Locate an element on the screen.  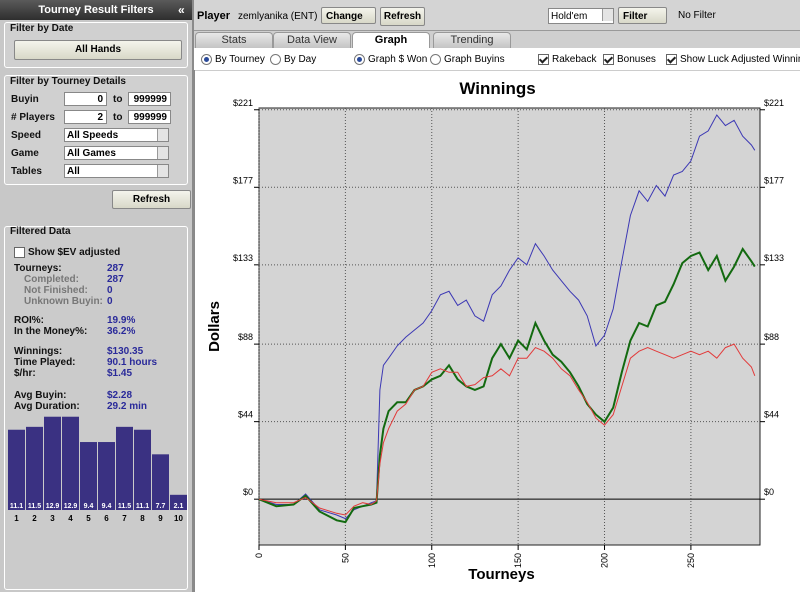
x-tick-label: 6 is located at coordinates (106, 518).